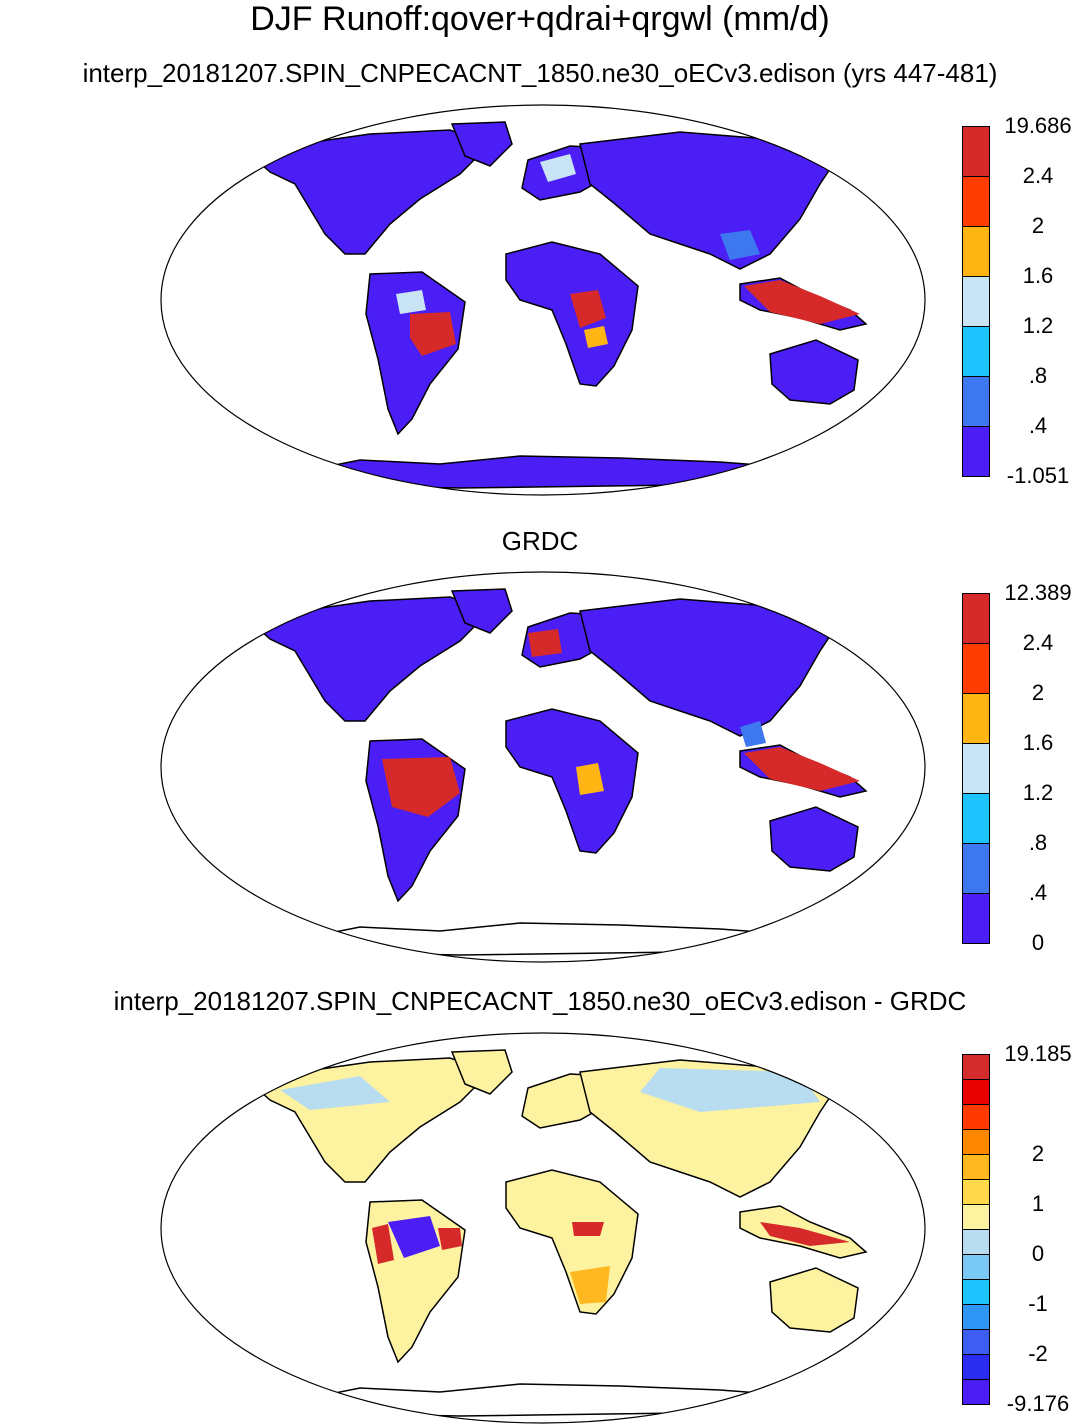  What do you see at coordinates (1038, 1053) in the screenshot?
I see `colorbar-label: 19.185` at bounding box center [1038, 1053].